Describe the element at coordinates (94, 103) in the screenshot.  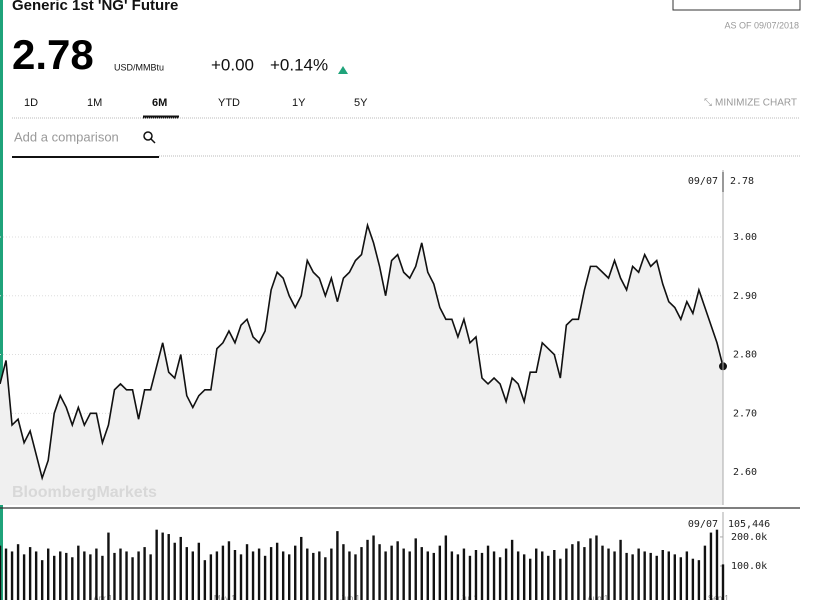
I see `tab: 1M` at that location.